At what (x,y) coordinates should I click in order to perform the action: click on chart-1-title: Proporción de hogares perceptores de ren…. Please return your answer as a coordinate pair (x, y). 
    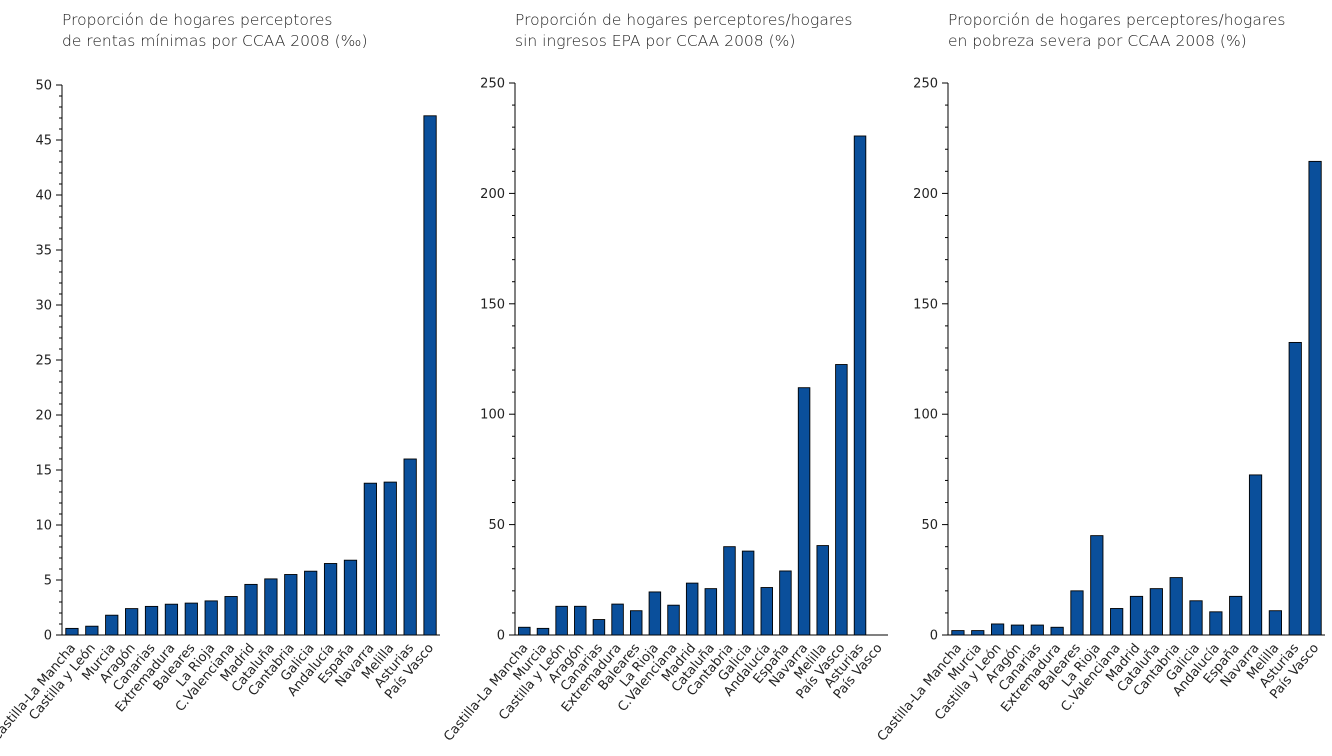
    Looking at the image, I should click on (272, 31).